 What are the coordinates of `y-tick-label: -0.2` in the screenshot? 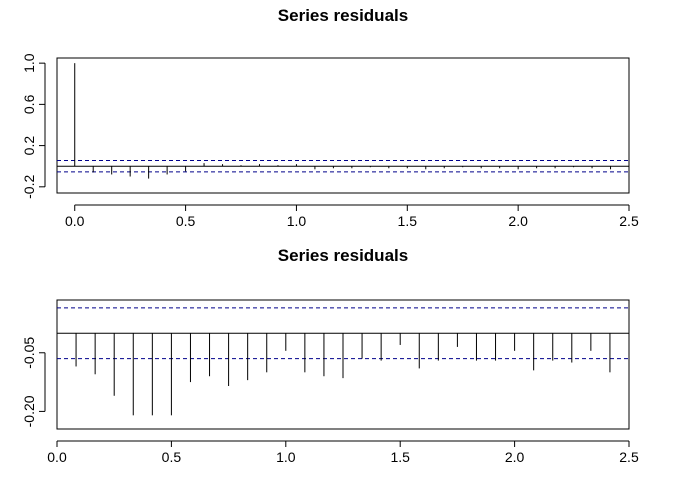 It's located at (29, 187).